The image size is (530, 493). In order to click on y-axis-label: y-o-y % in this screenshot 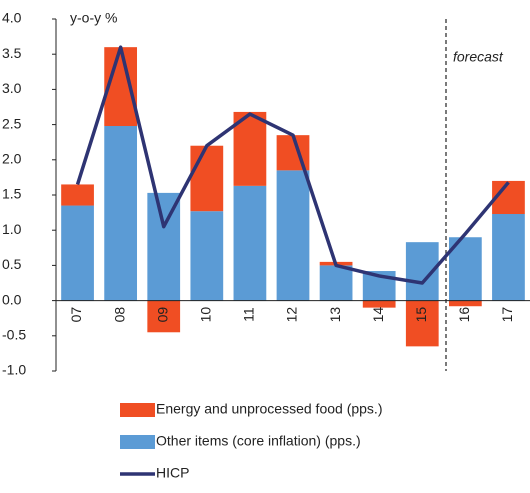, I will do `click(93, 18)`.